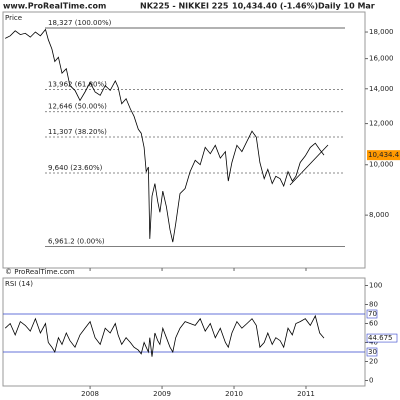 This screenshot has width=400, height=400. Describe the element at coordinates (373, 323) in the screenshot. I see `y-tick-label: 60` at that location.